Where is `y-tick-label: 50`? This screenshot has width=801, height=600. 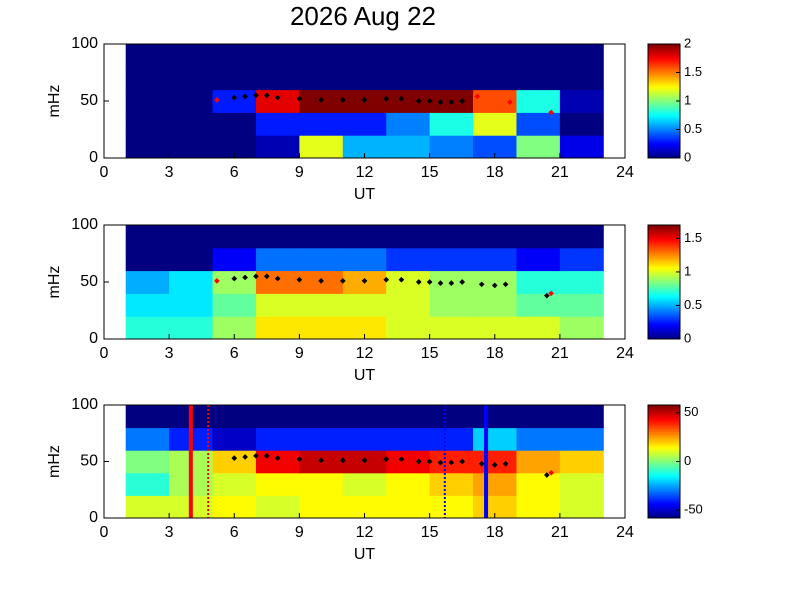
y-tick-label: 50 is located at coordinates (89, 461).